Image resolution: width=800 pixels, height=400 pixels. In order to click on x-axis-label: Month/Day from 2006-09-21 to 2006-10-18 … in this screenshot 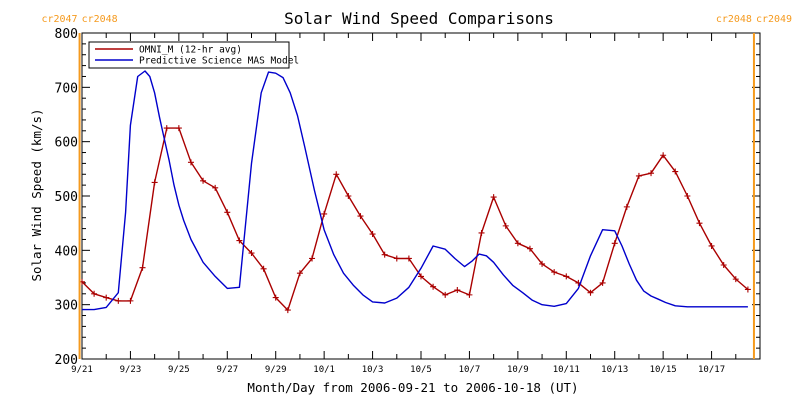, I will do `click(412, 387)`.